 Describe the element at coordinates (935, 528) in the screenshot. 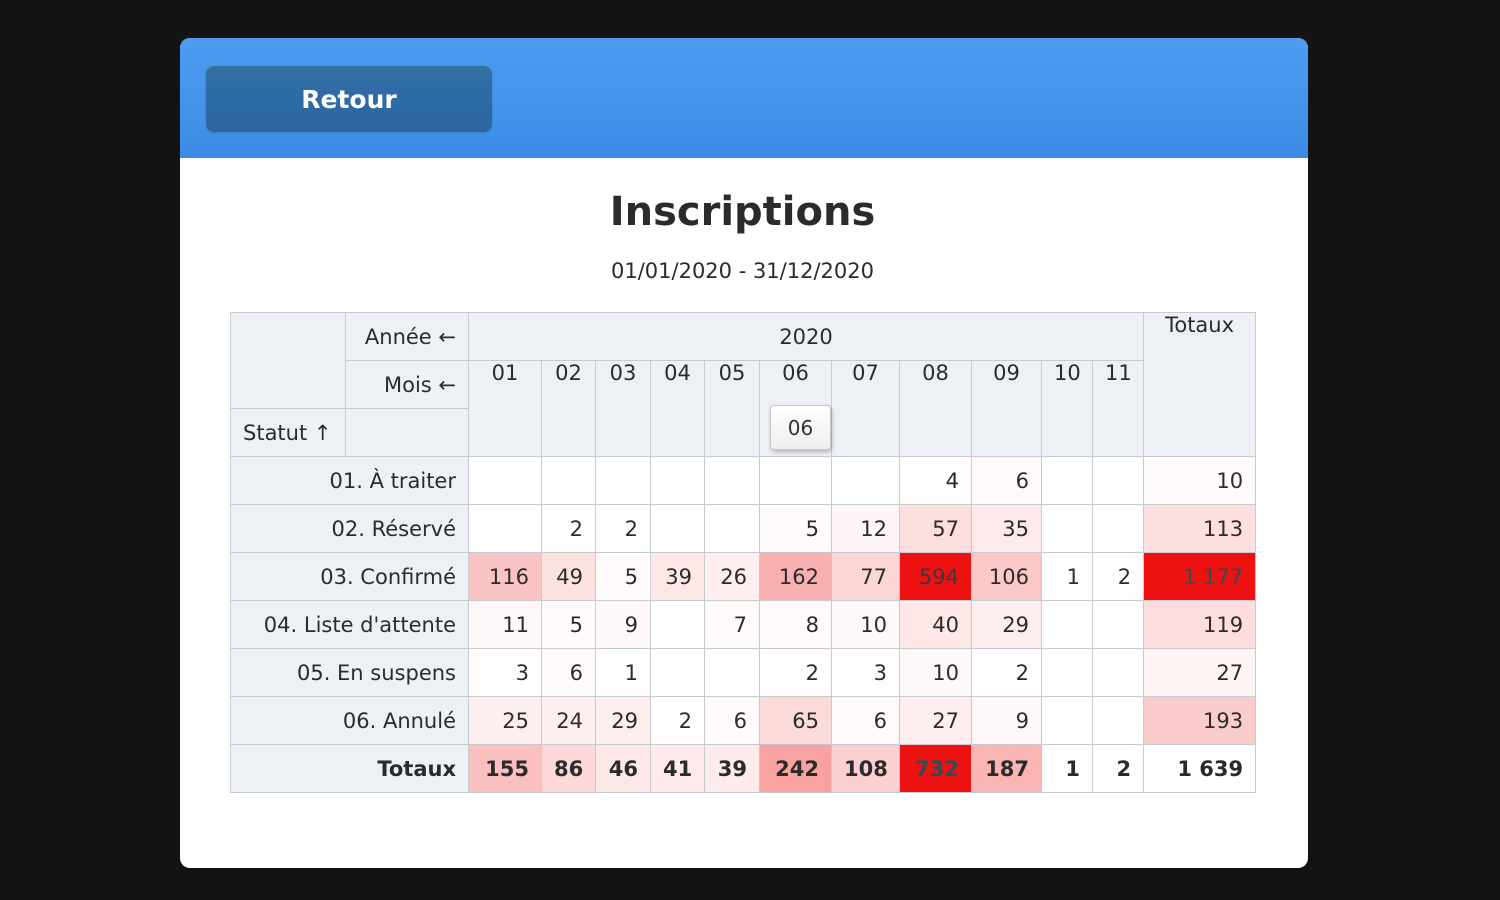

I see `data-cell: 57` at that location.